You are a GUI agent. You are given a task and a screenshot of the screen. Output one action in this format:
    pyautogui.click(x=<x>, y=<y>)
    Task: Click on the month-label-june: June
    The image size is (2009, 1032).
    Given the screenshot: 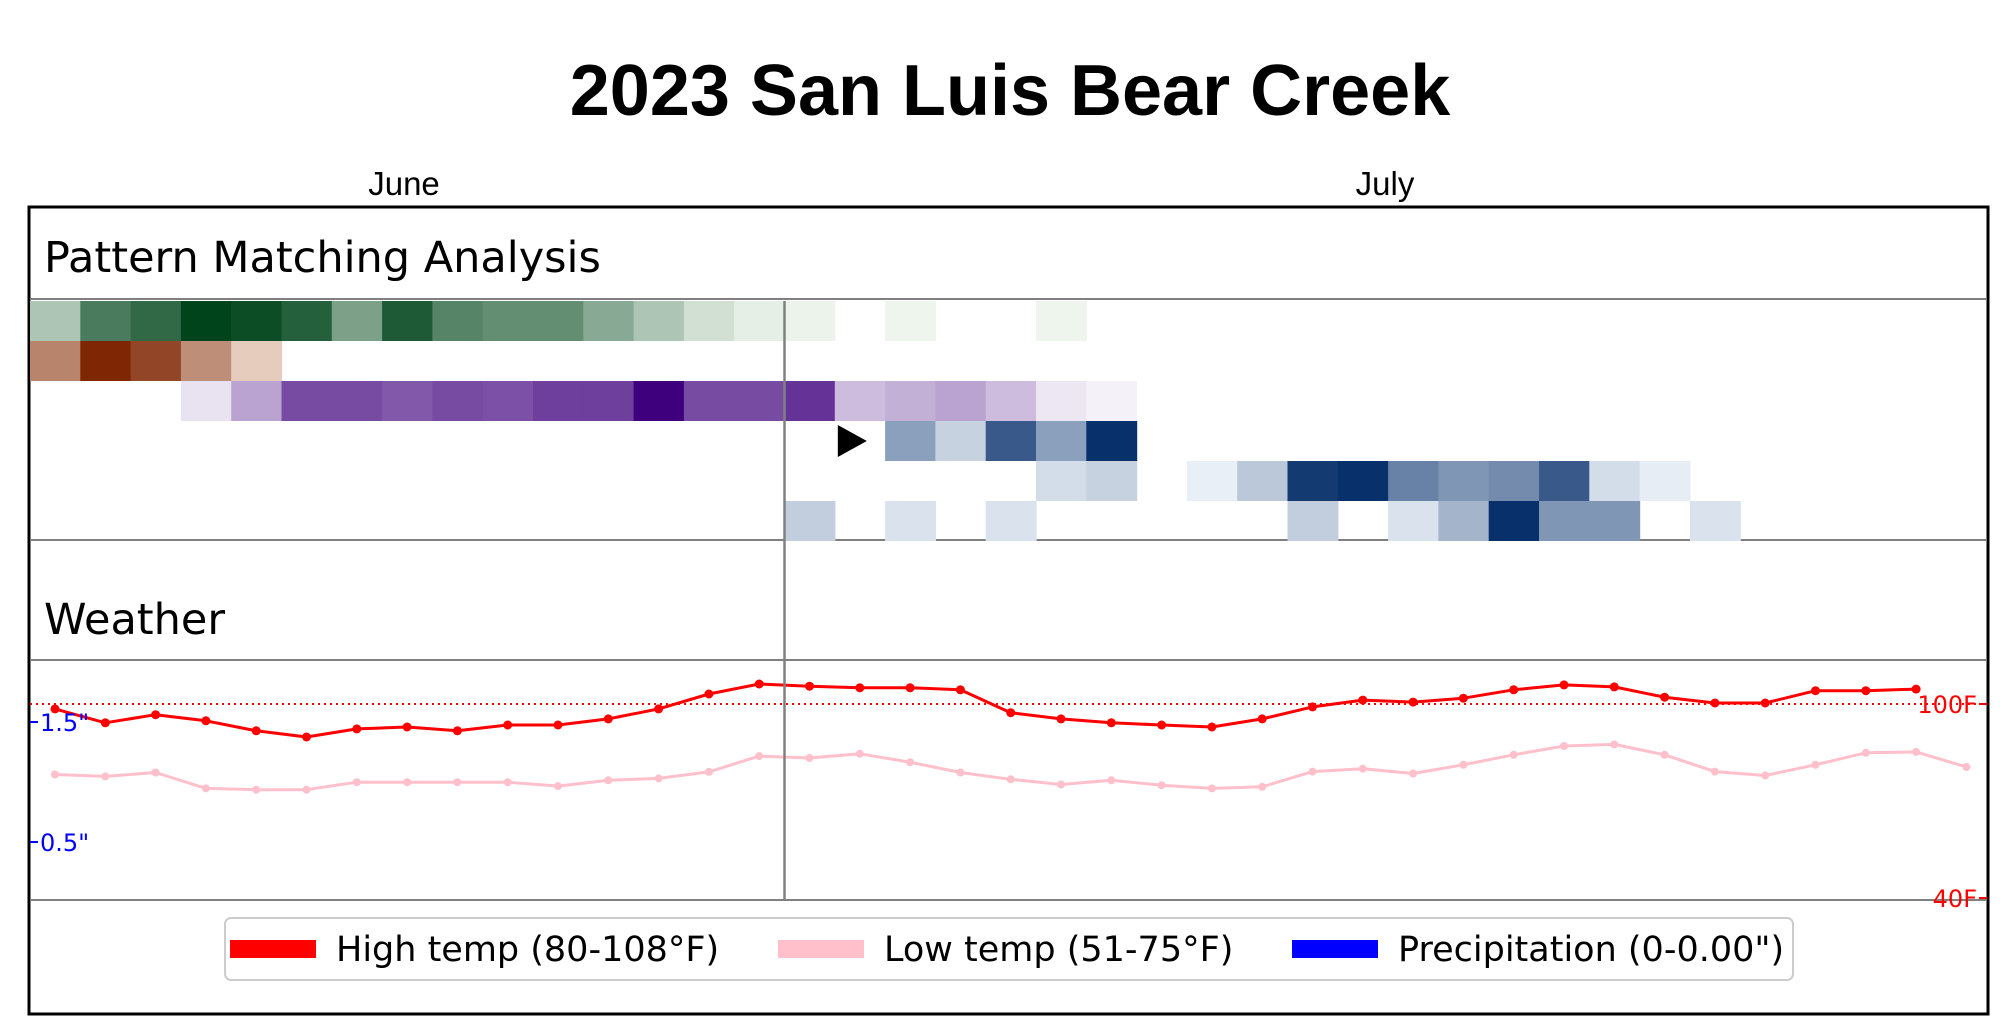 What is the action you would take?
    pyautogui.click(x=404, y=183)
    